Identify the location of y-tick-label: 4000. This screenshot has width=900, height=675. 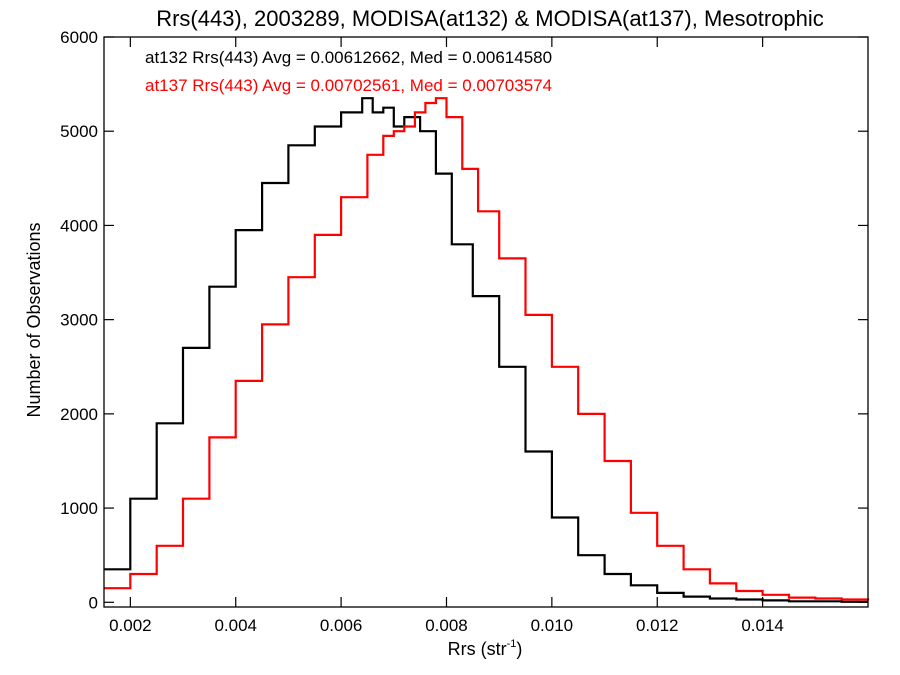
(79, 225).